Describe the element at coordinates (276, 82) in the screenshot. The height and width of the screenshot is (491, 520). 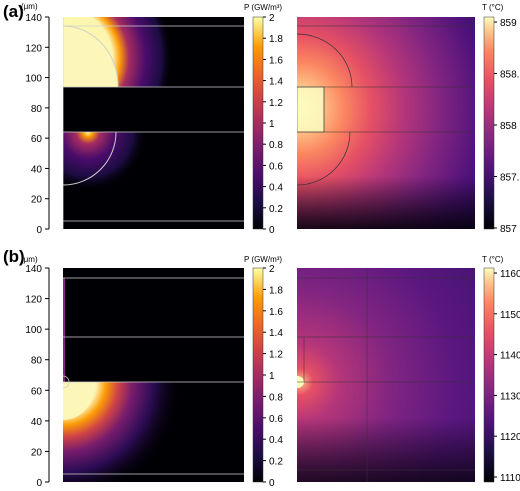
I see `power-cbar-a-tick-label: 1.4` at that location.